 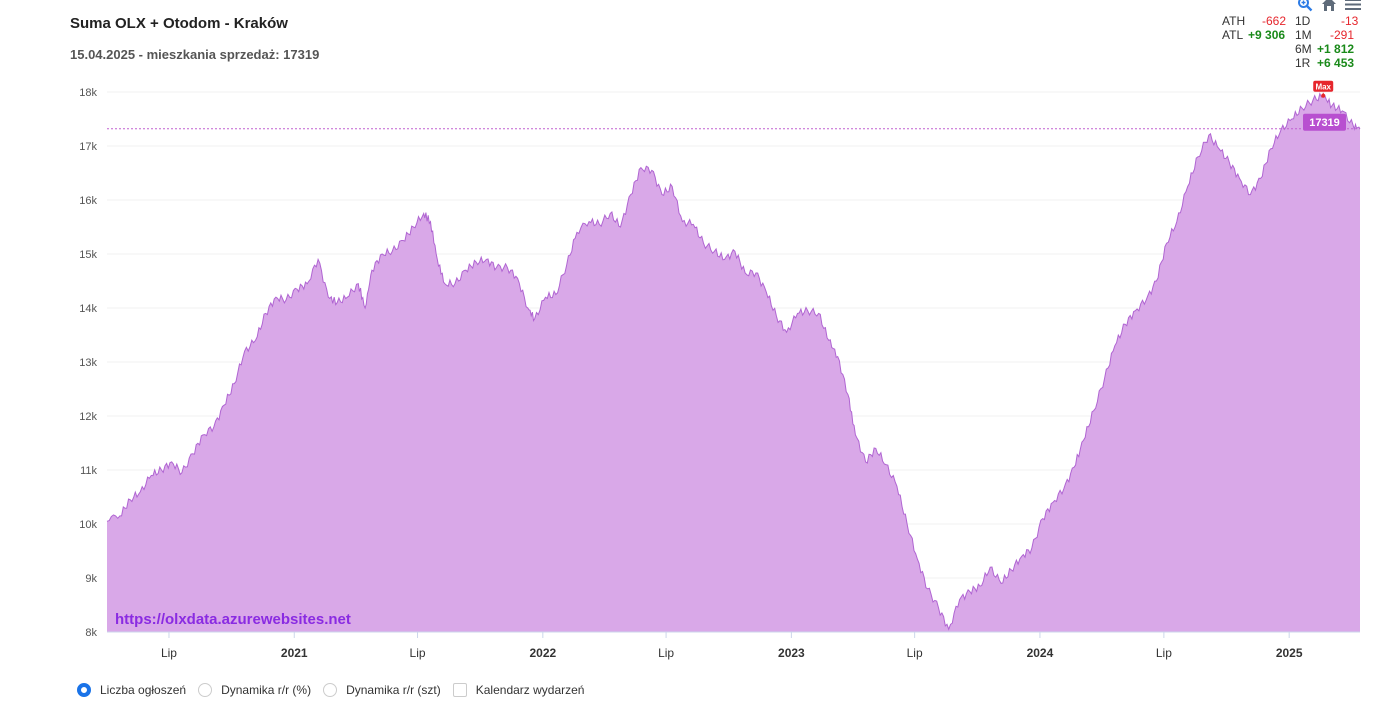 I want to click on m1-label: 1M, so click(x=1303, y=35).